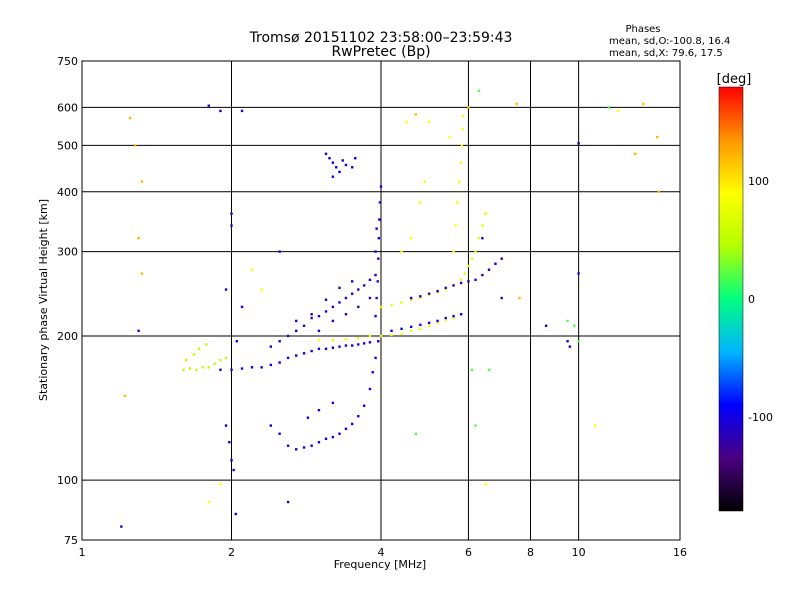 The height and width of the screenshot is (600, 800). What do you see at coordinates (67, 107) in the screenshot?
I see `y-tick-label: 600` at bounding box center [67, 107].